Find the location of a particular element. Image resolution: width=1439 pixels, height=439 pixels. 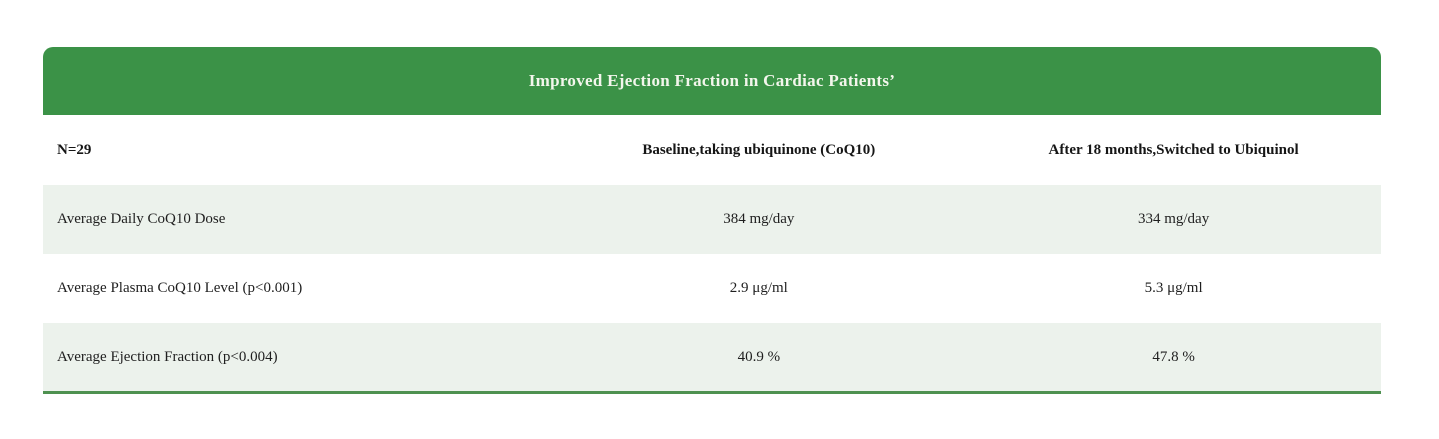

column-header-baseline: Baseline,taking ubiquinone (CoQ10) is located at coordinates (759, 149).